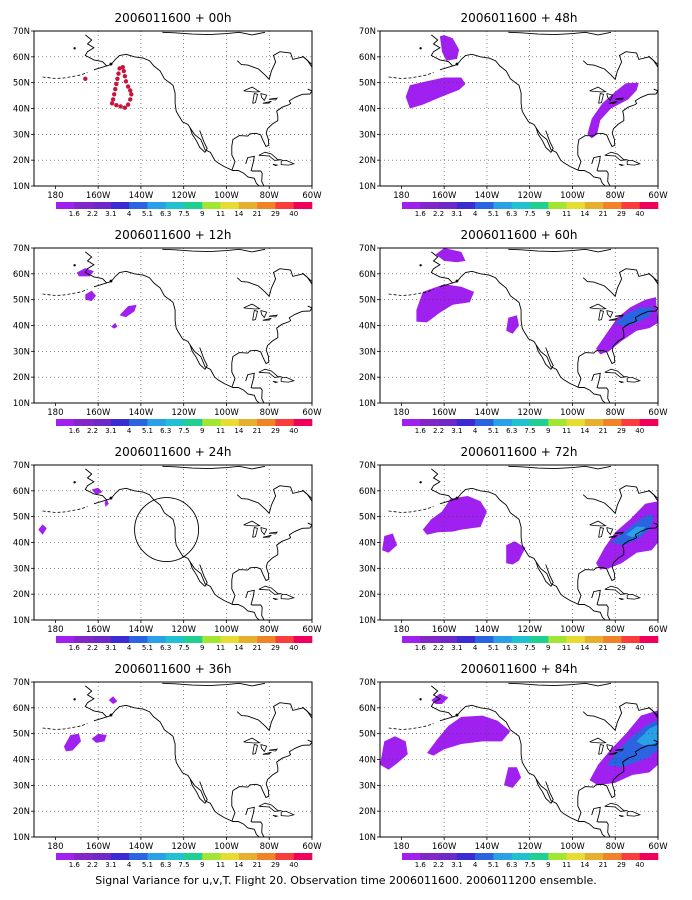  Describe the element at coordinates (519, 108) in the screenshot. I see `map-area` at that location.